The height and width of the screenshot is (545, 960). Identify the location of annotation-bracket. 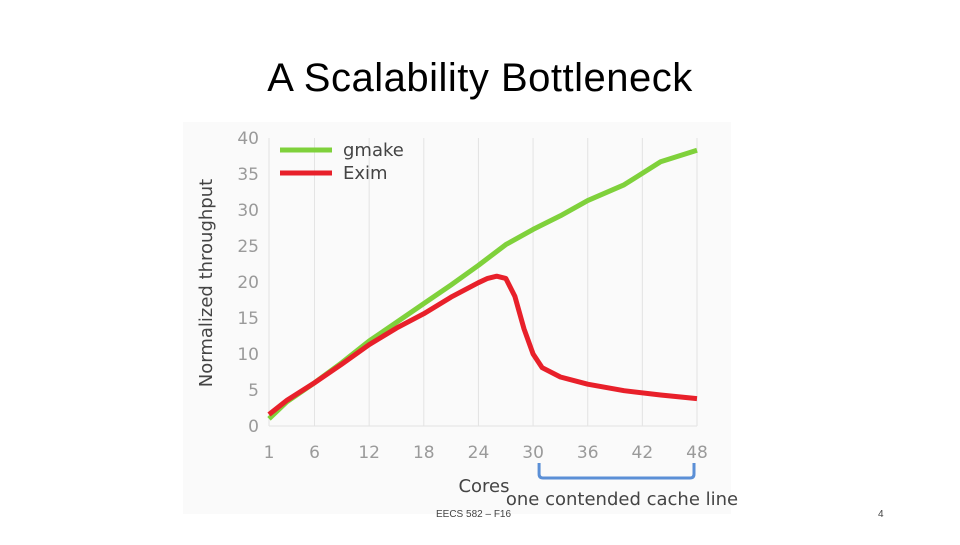
(616, 471).